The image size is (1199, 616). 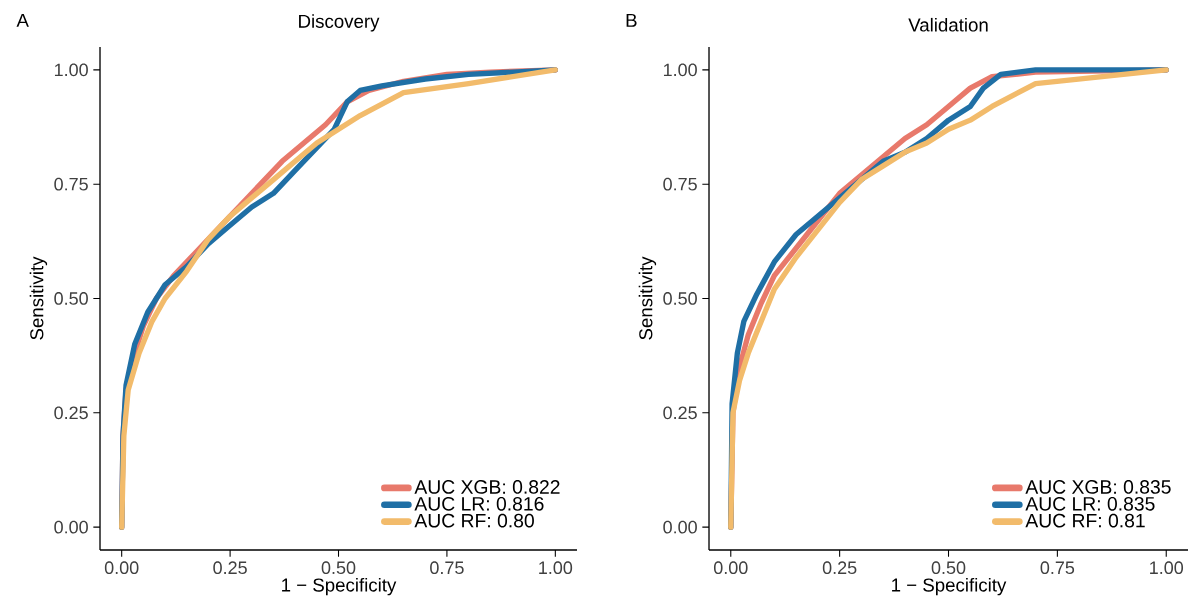 What do you see at coordinates (948, 24) in the screenshot?
I see `chart-title: Validation` at bounding box center [948, 24].